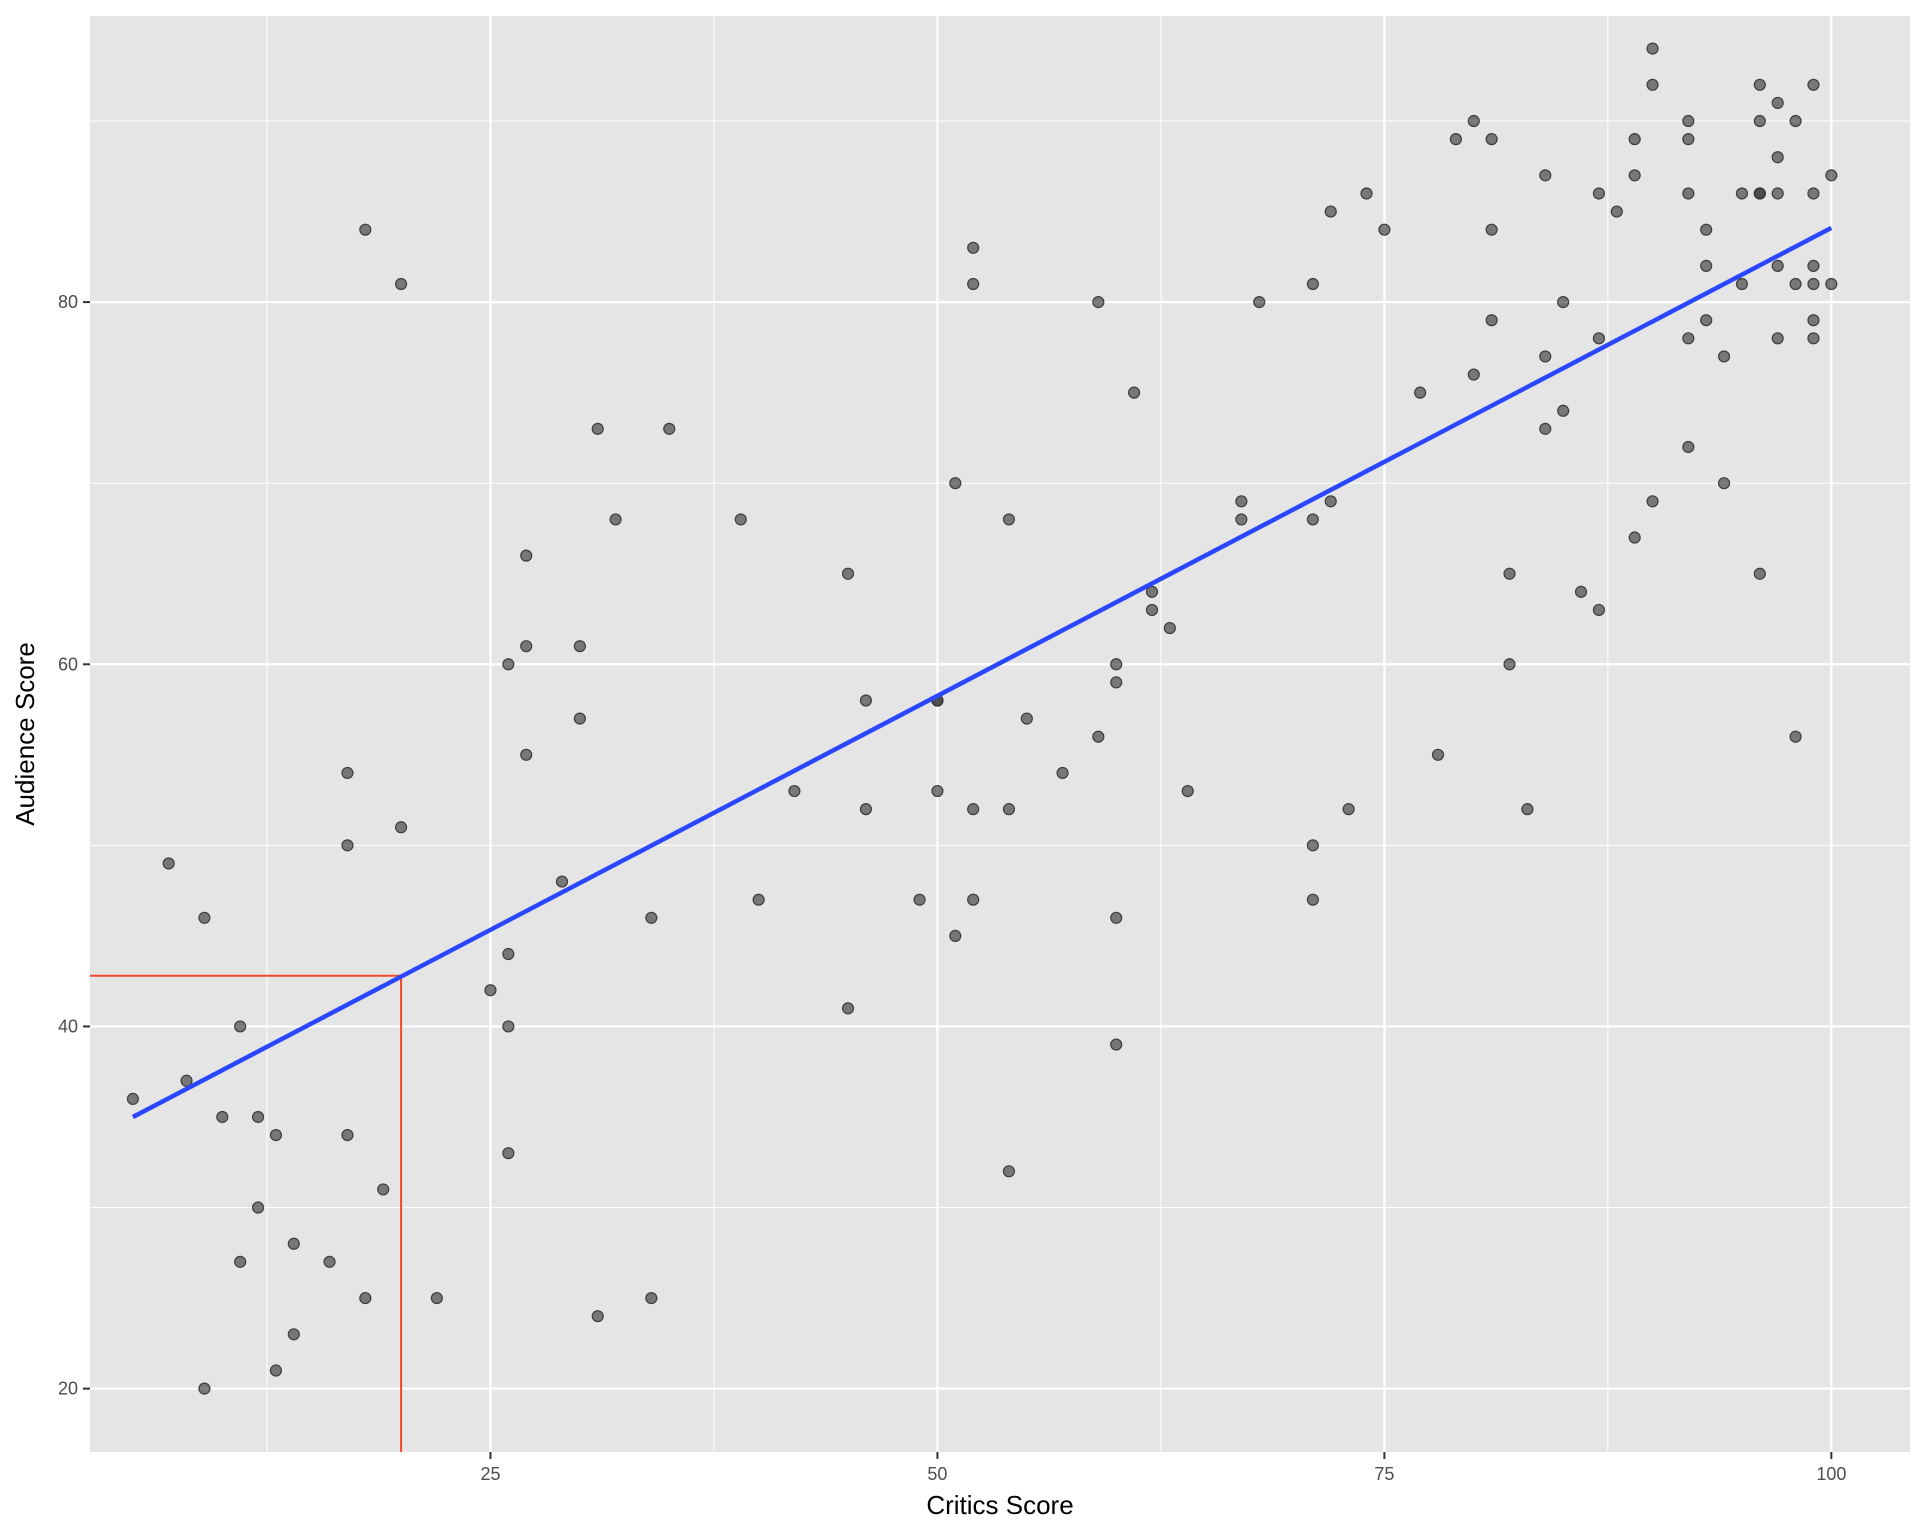  What do you see at coordinates (937, 1474) in the screenshot?
I see `x-tick-label: 50` at bounding box center [937, 1474].